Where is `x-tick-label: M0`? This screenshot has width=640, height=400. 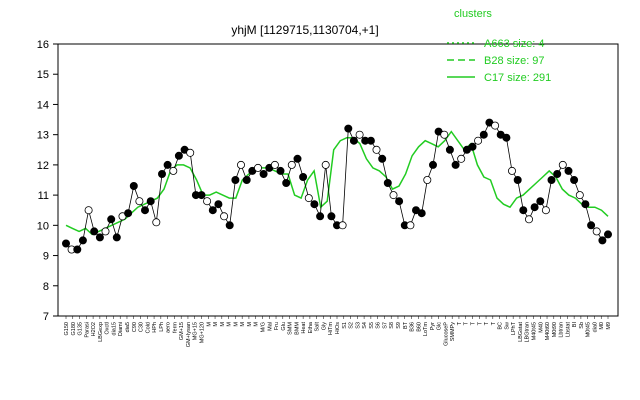
x-tick-label: M0 is located at coordinates (602, 326).